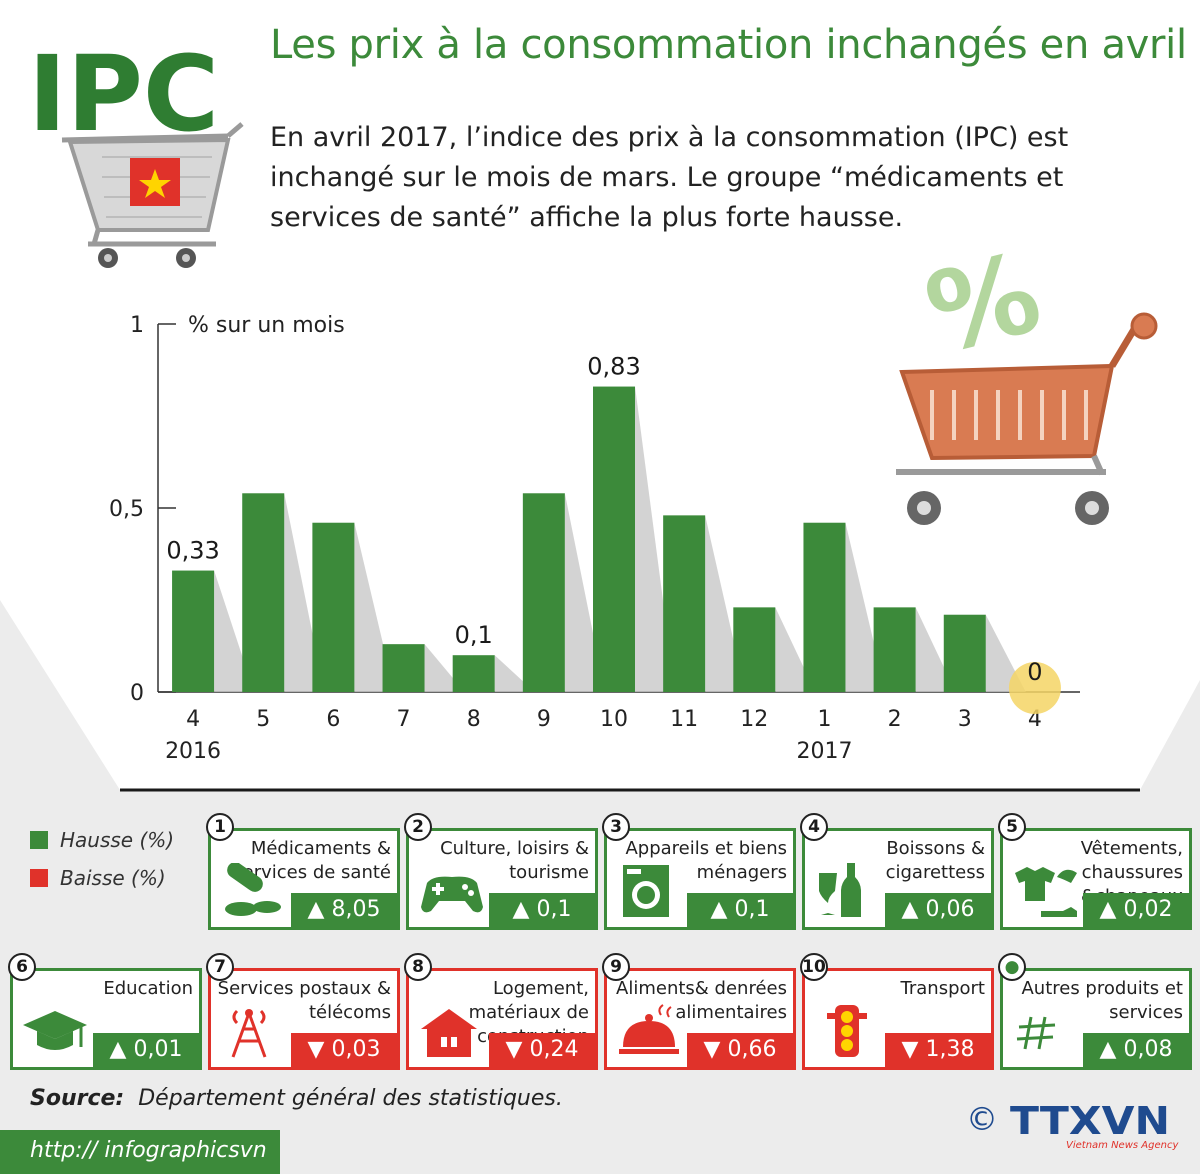  I want to click on copyright-symbol: ©, so click(982, 1119).